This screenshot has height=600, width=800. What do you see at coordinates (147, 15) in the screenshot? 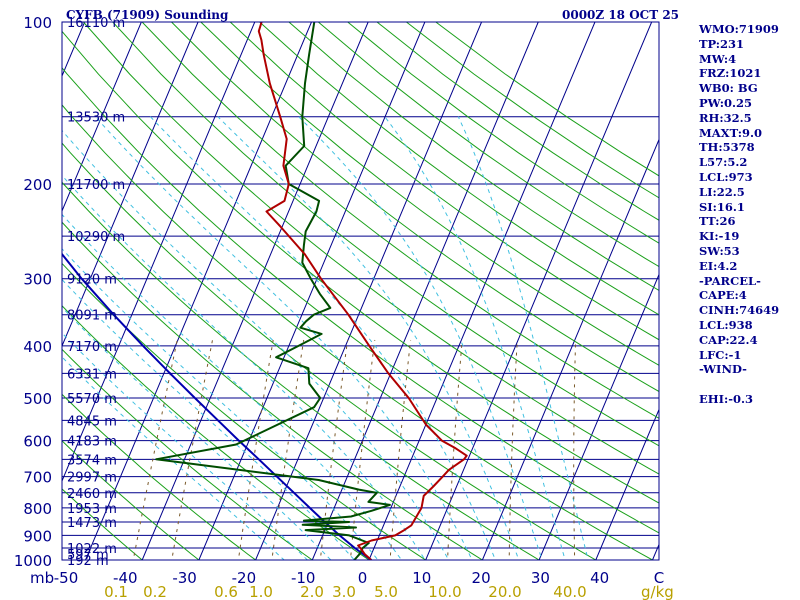
I see `chart-title: CYFB (71909) Sounding` at bounding box center [147, 15].